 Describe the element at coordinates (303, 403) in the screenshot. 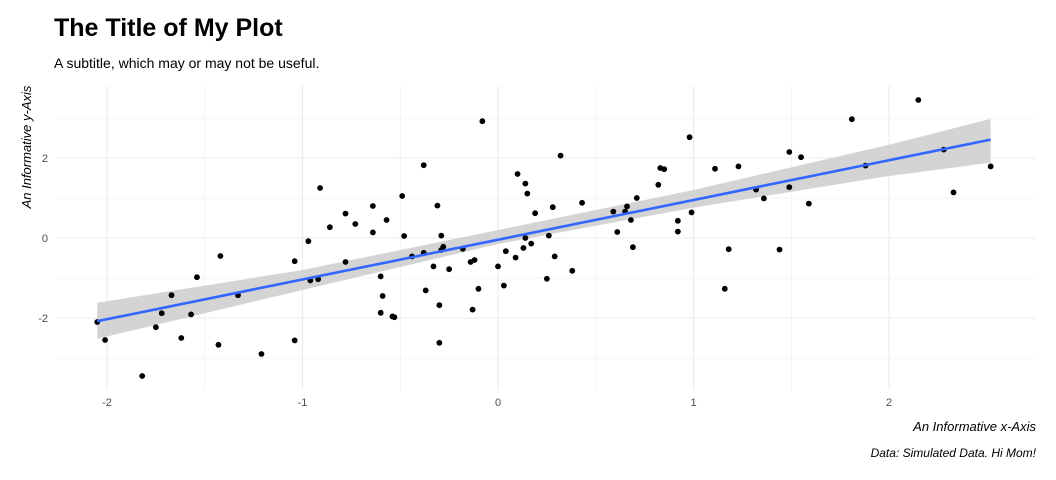

I see `x-tick-label: -1` at that location.